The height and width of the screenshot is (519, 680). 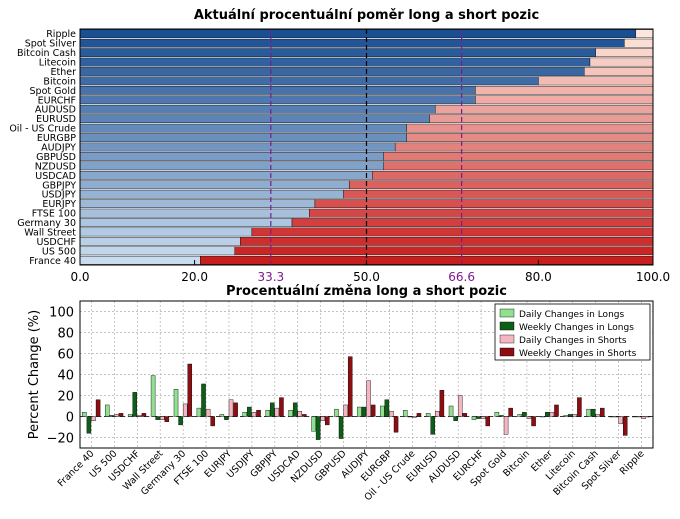 What do you see at coordinates (578, 354) in the screenshot?
I see `legend-entry: Weekly Changes in Shorts` at bounding box center [578, 354].